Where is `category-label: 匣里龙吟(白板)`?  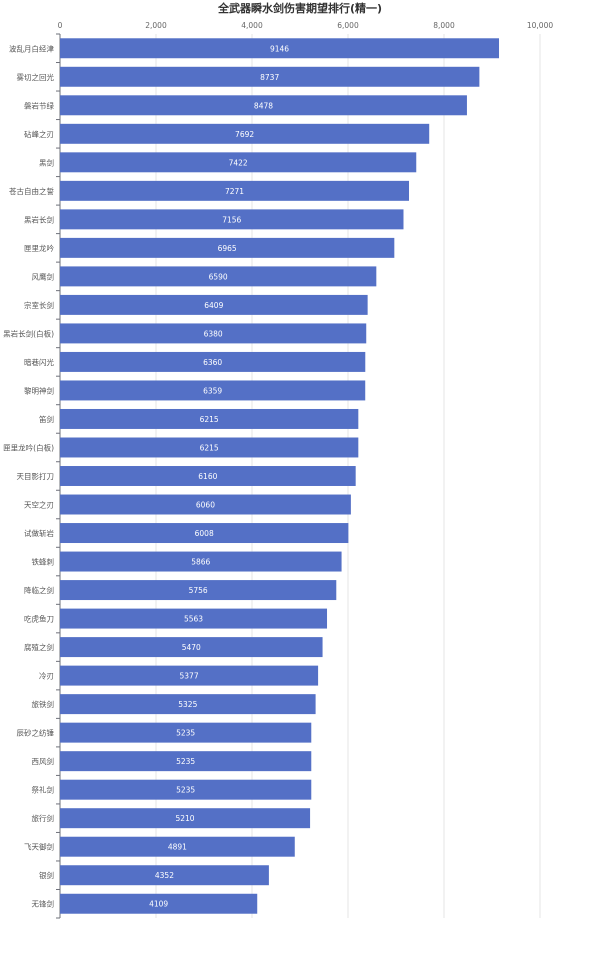 category-label: 匣里龙吟(白板) is located at coordinates (28, 447).